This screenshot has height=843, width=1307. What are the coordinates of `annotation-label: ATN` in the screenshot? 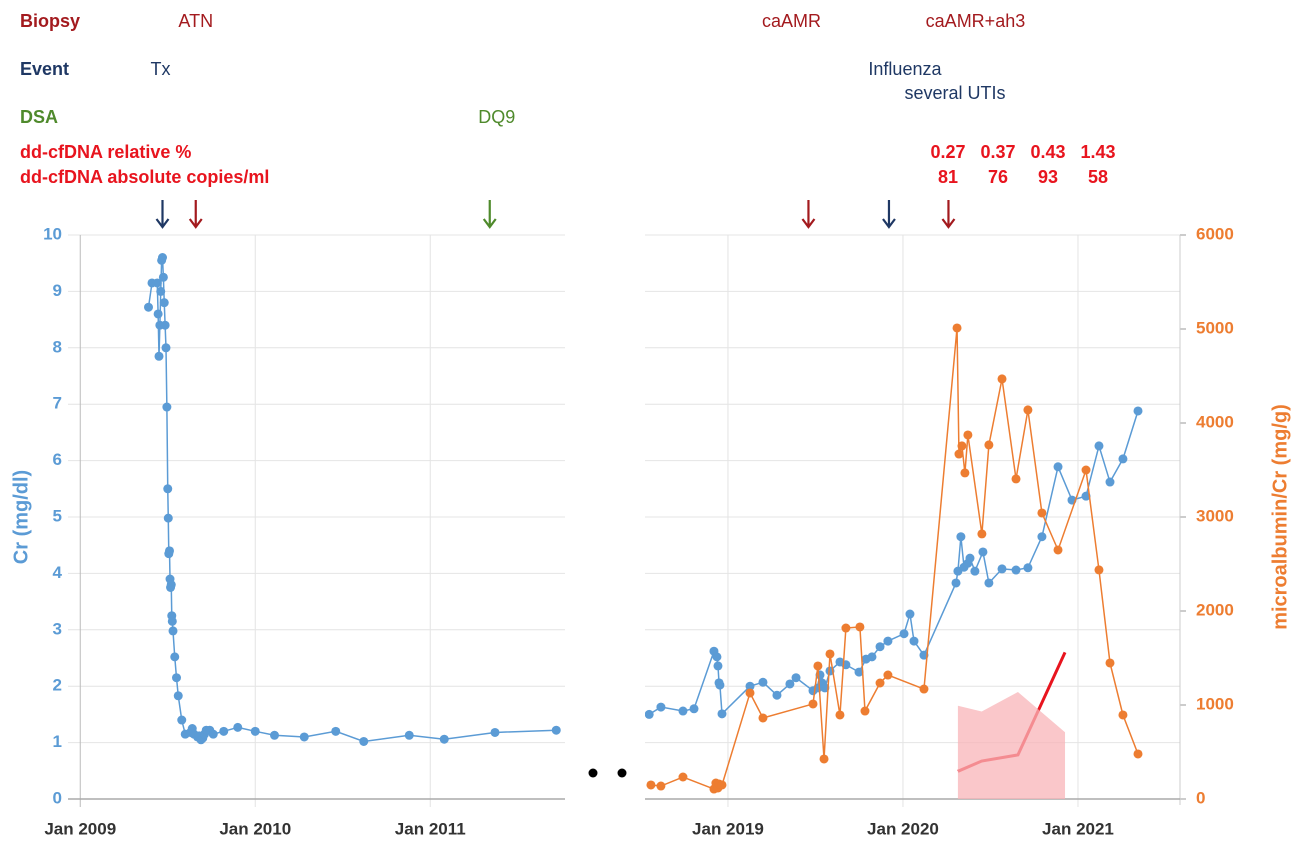 It's located at (195, 21).